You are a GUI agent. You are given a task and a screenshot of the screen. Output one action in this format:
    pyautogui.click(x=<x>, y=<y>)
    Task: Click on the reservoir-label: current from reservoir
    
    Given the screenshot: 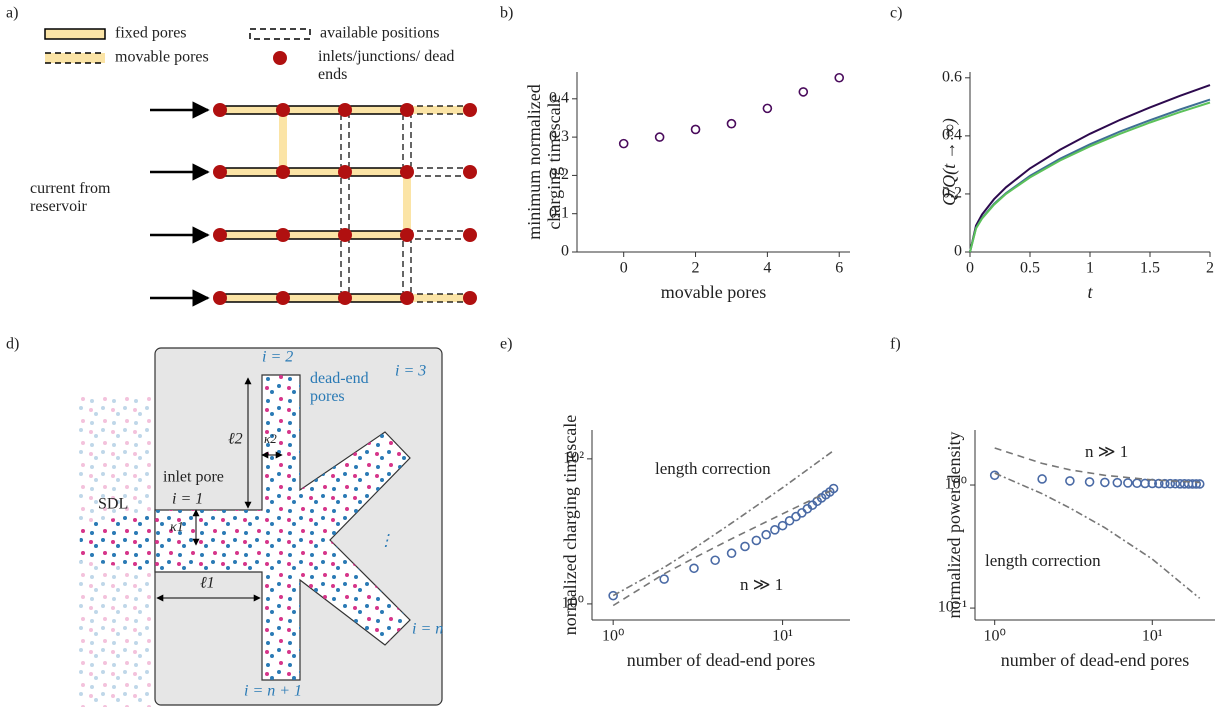 What is the action you would take?
    pyautogui.click(x=70, y=197)
    